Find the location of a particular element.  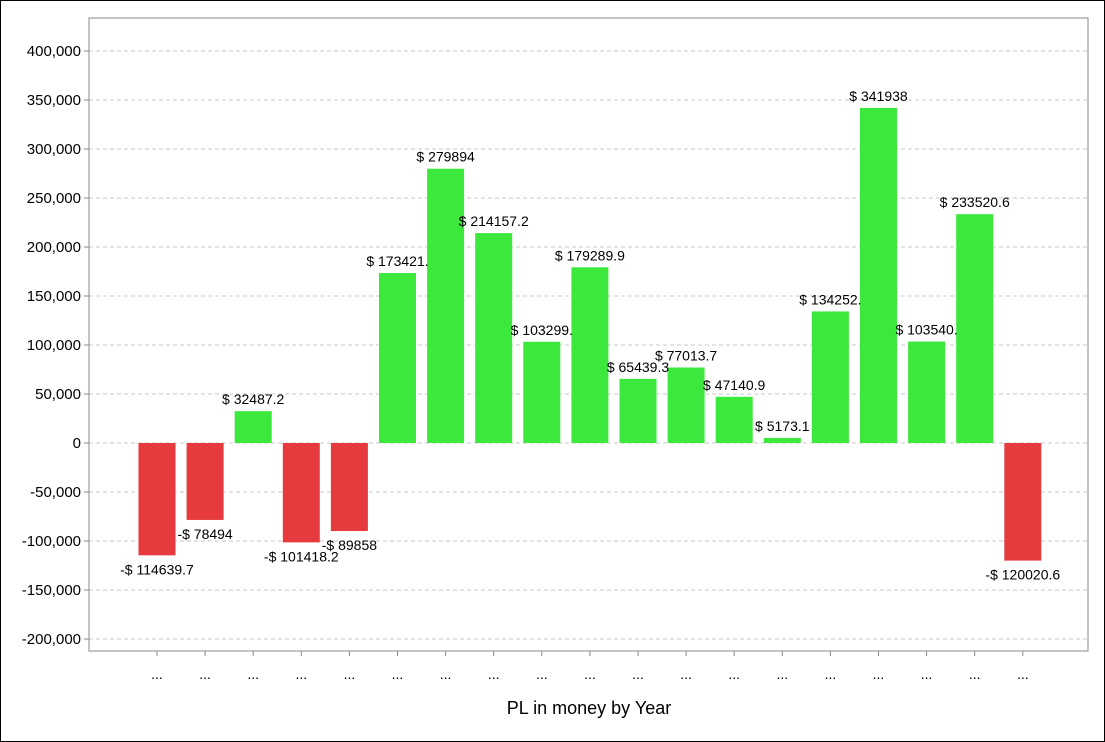

data-label: $ 341938 is located at coordinates (878, 96).